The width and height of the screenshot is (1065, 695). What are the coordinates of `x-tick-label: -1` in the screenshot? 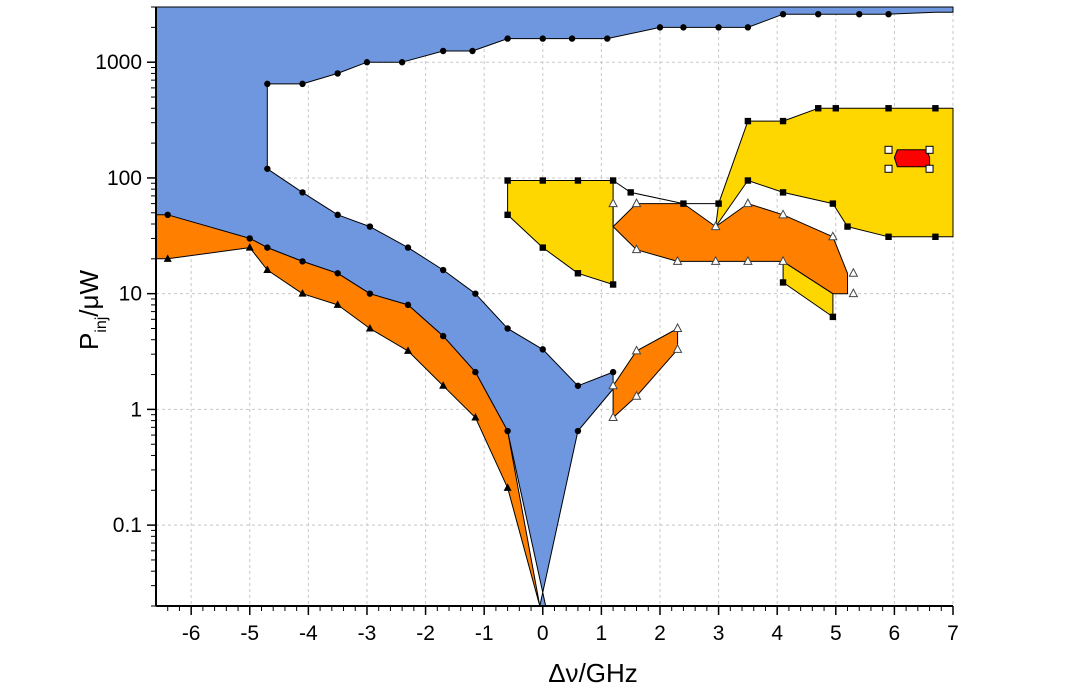 It's located at (484, 633).